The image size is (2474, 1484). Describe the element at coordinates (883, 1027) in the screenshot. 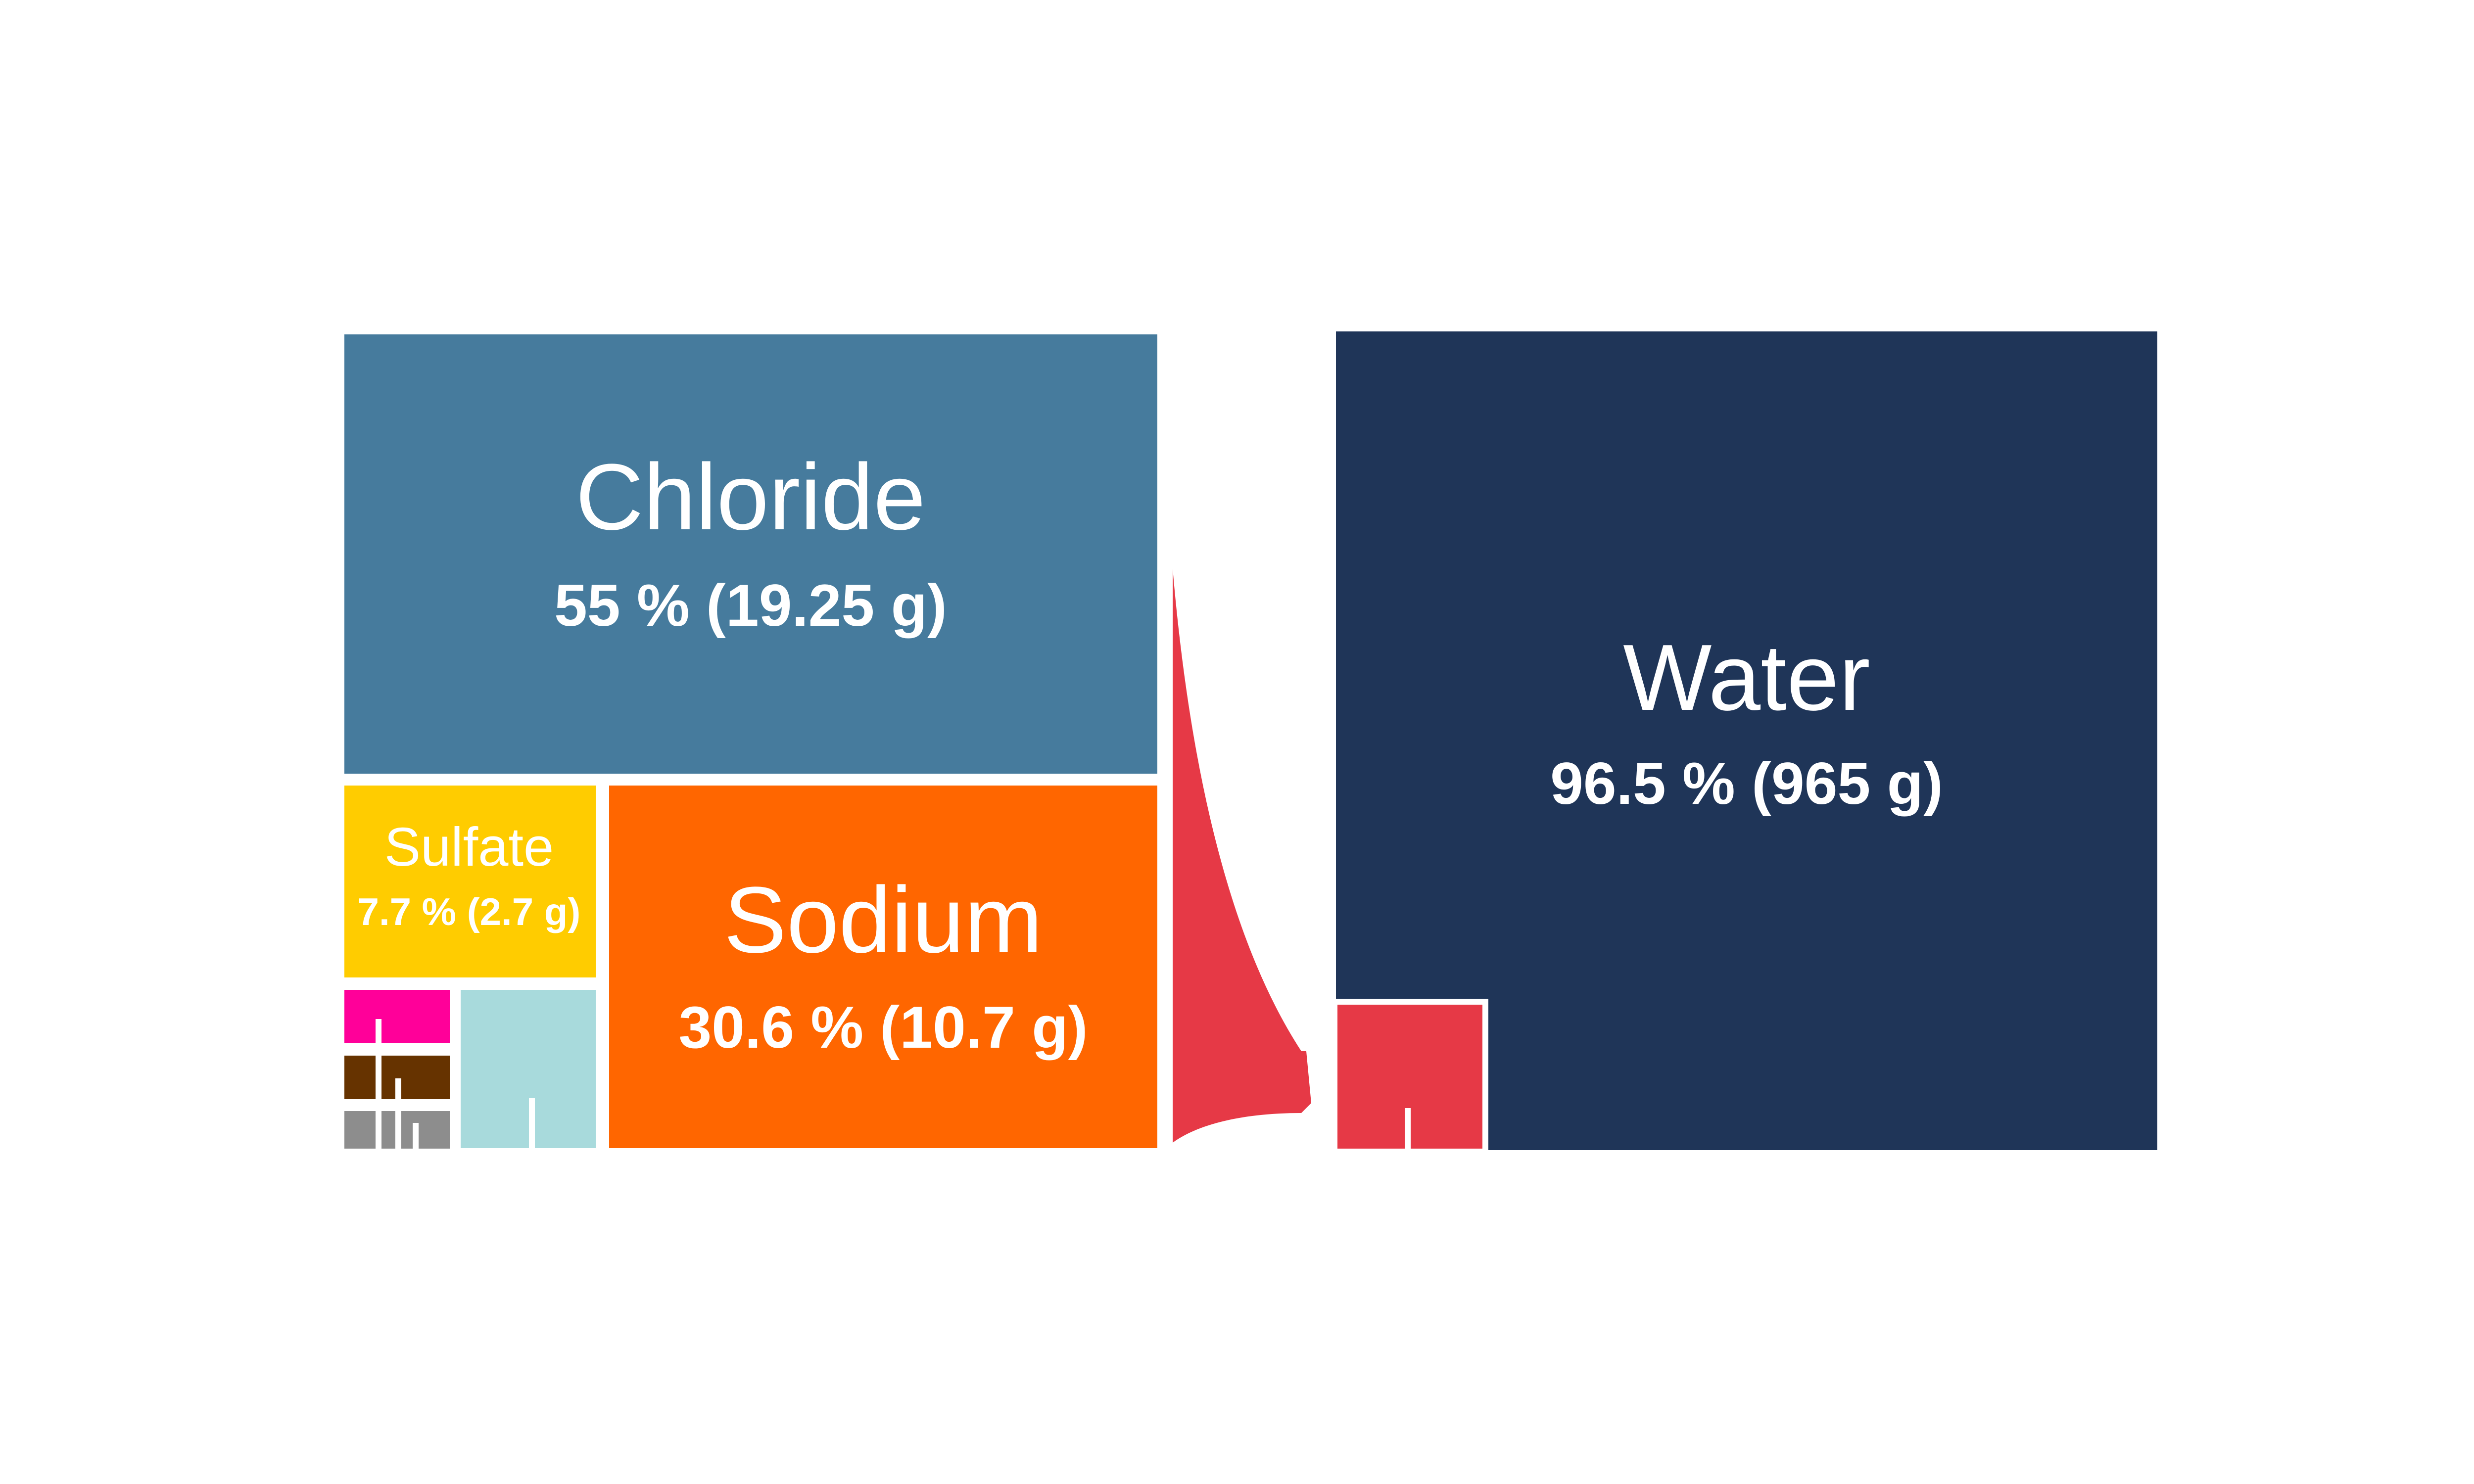

I see `sodium-value-label: 30.6 % (10.7 g)` at that location.